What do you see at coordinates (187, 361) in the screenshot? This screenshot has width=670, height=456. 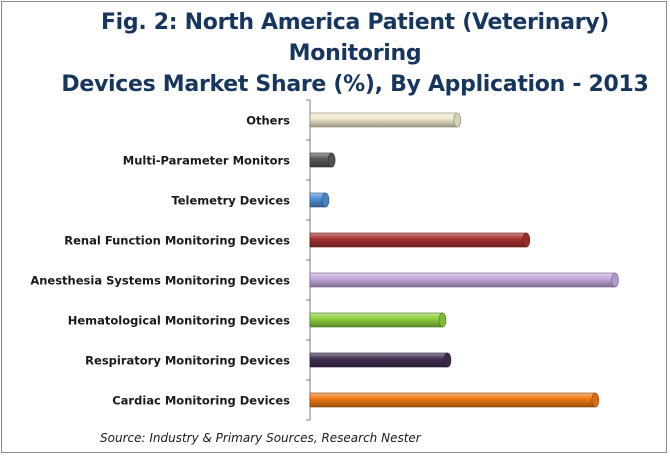 I see `category-label: Respiratory Monitoring Devices` at bounding box center [187, 361].